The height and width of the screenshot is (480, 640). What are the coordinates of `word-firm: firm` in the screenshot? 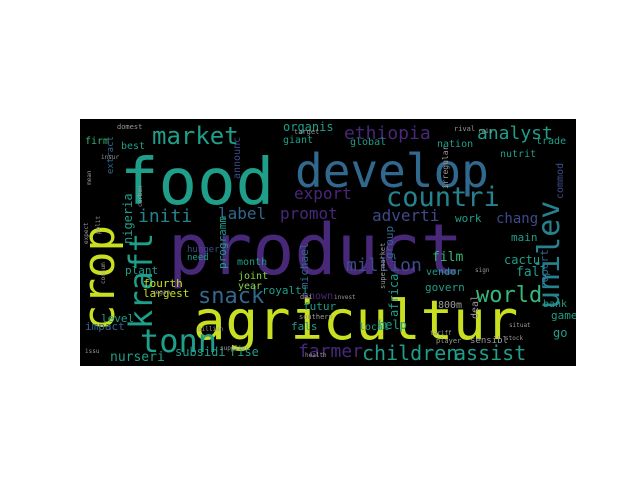 It's located at (97, 141).